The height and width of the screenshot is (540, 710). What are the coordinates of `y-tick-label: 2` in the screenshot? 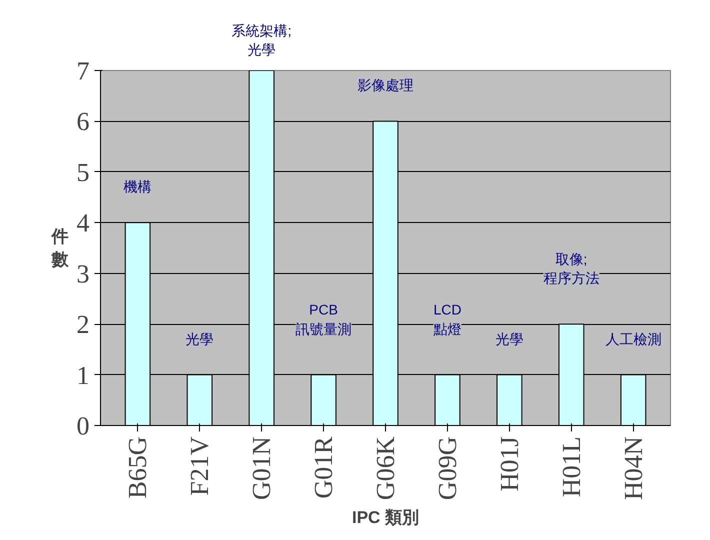 It's located at (83, 325).